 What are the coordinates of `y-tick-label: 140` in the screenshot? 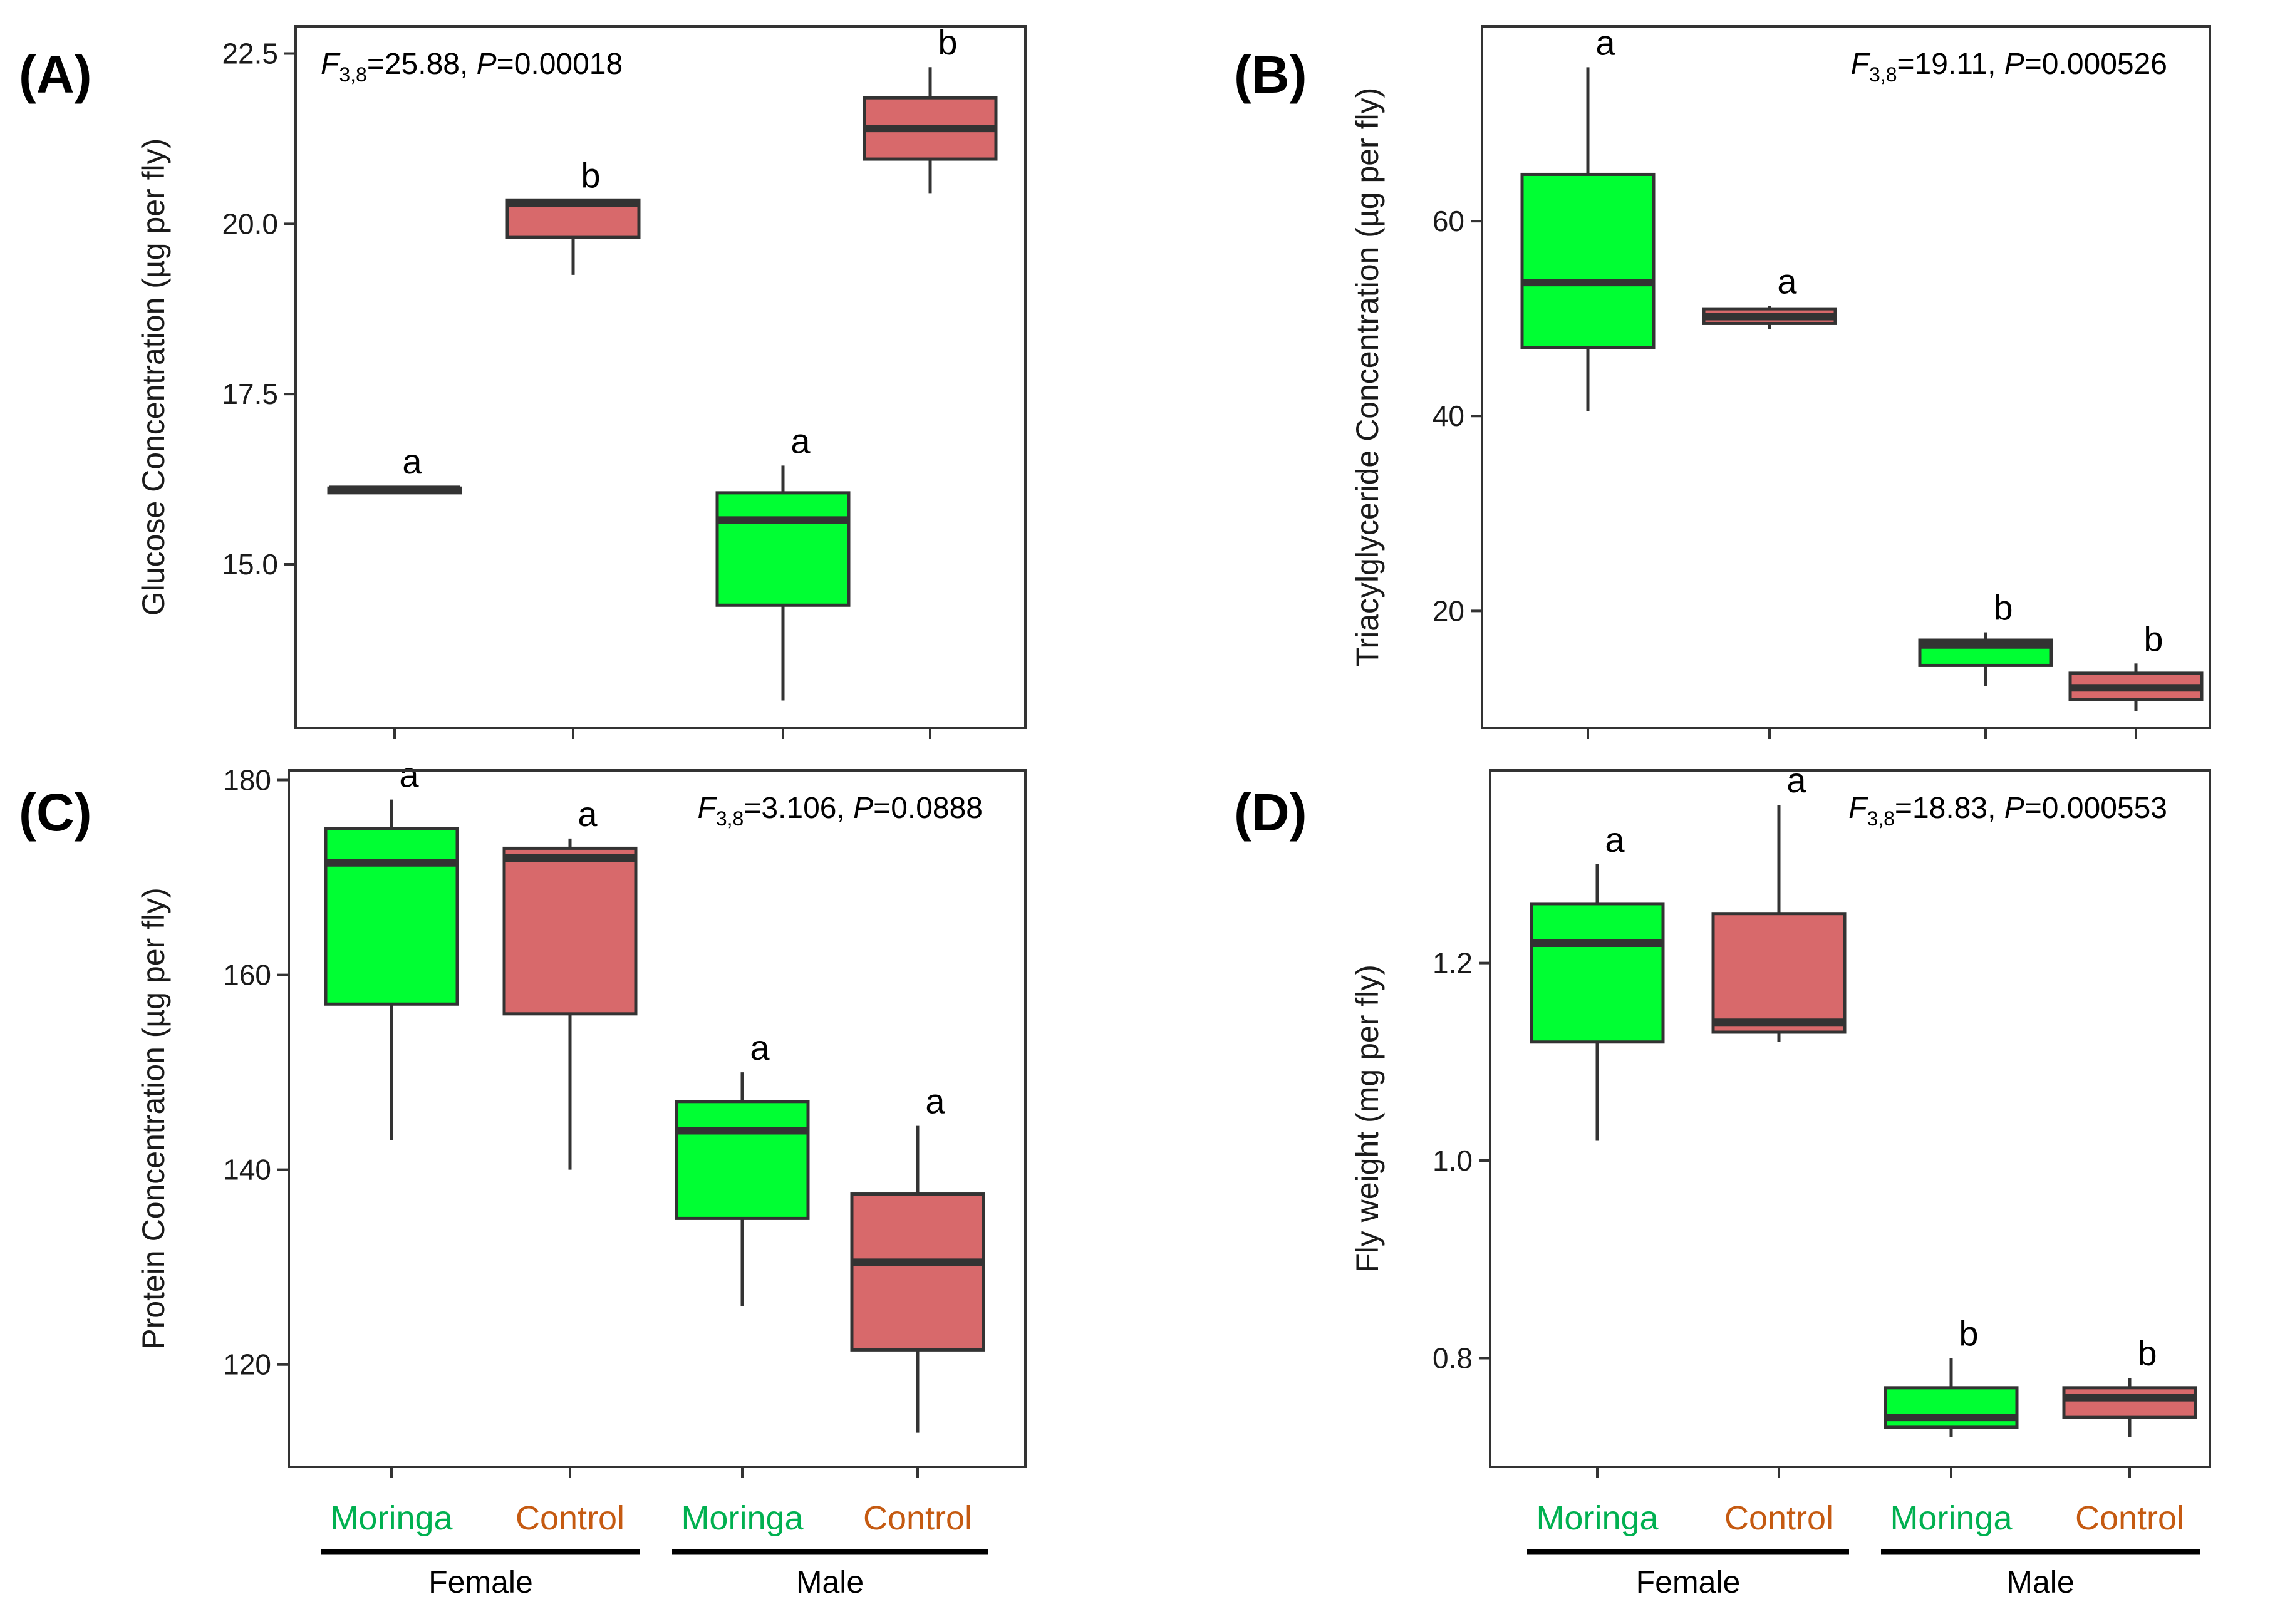 It's located at (247, 1170).